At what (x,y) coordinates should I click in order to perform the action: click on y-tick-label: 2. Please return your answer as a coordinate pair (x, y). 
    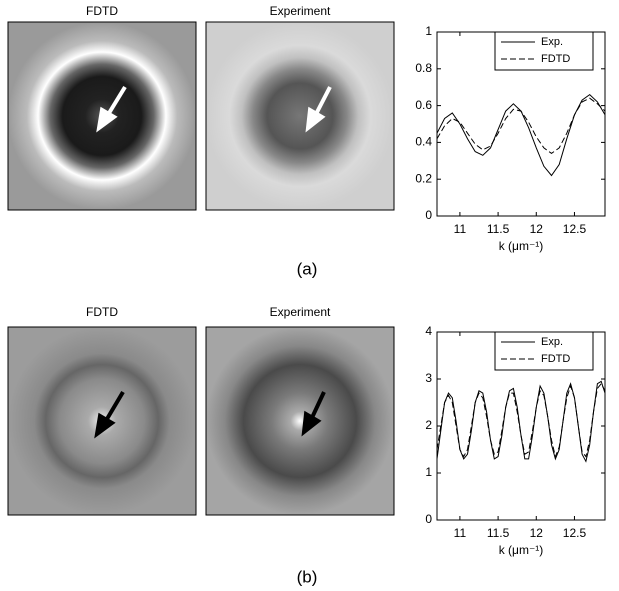
    Looking at the image, I should click on (428, 425).